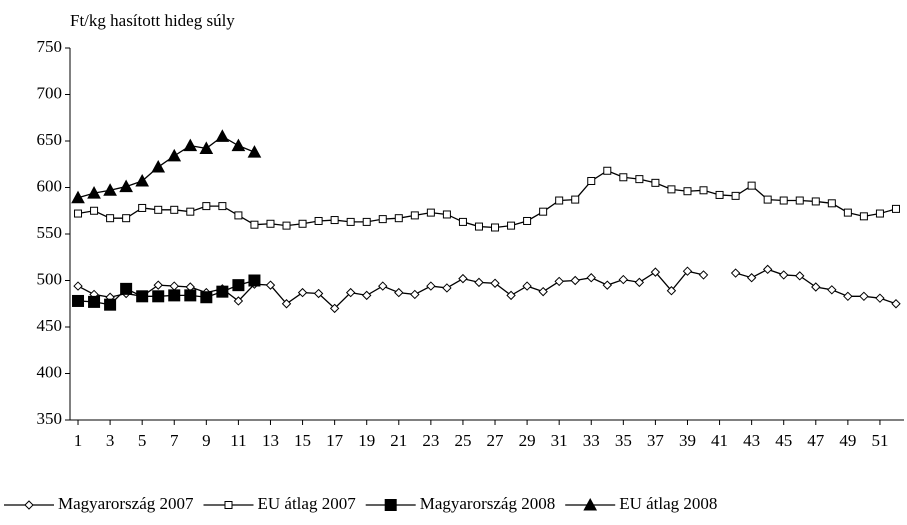 Image resolution: width=907 pixels, height=525 pixels. What do you see at coordinates (623, 440) in the screenshot?
I see `x-tick-label: 35` at bounding box center [623, 440].